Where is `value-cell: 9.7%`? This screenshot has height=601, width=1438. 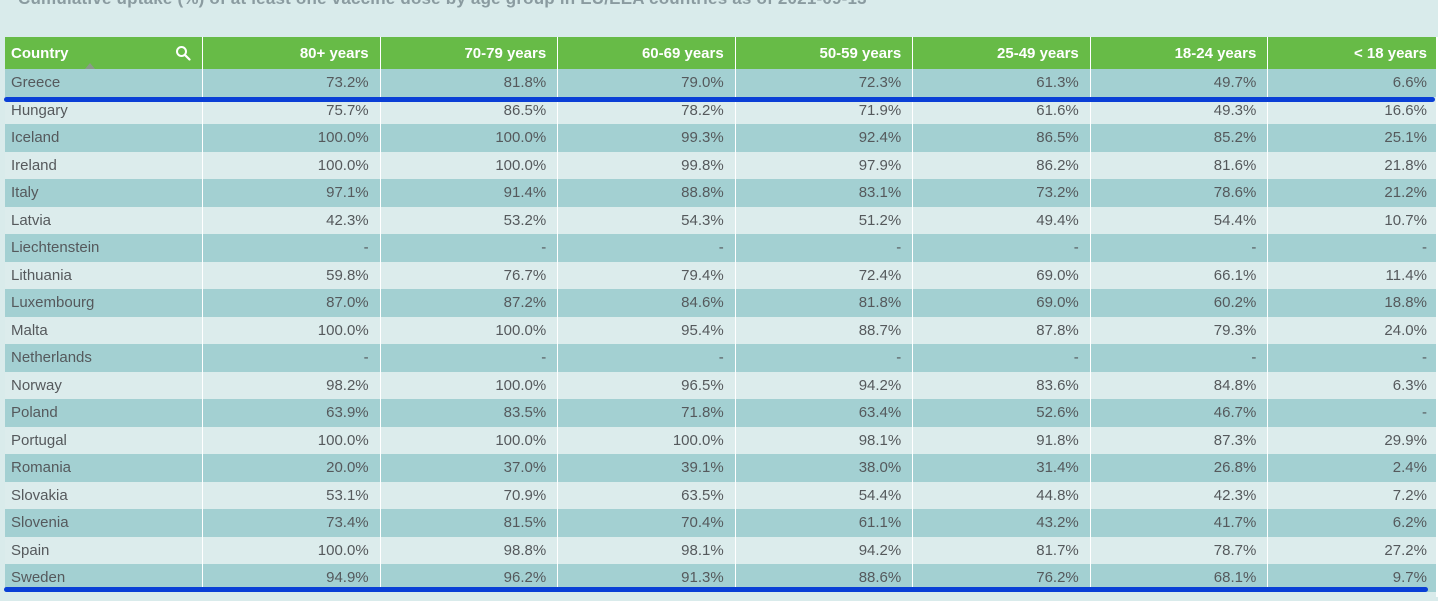 value-cell: 9.7% is located at coordinates (1409, 578).